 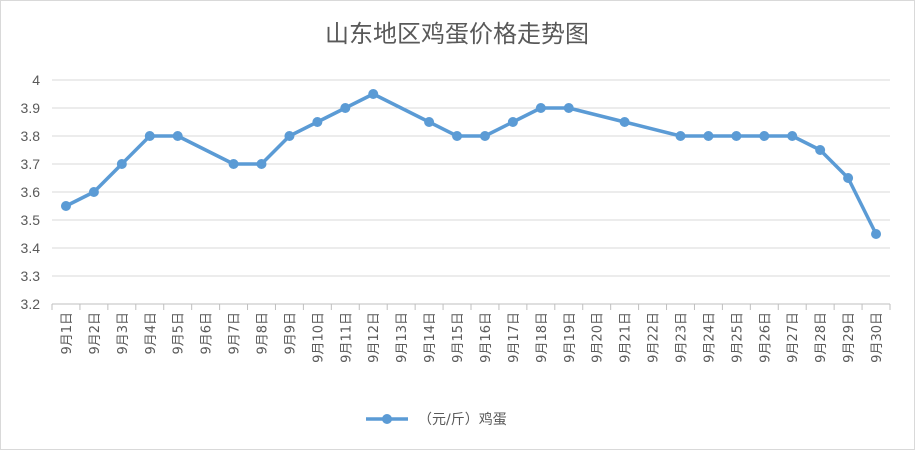 I want to click on x-tick-label: 9月28日, so click(x=821, y=337).